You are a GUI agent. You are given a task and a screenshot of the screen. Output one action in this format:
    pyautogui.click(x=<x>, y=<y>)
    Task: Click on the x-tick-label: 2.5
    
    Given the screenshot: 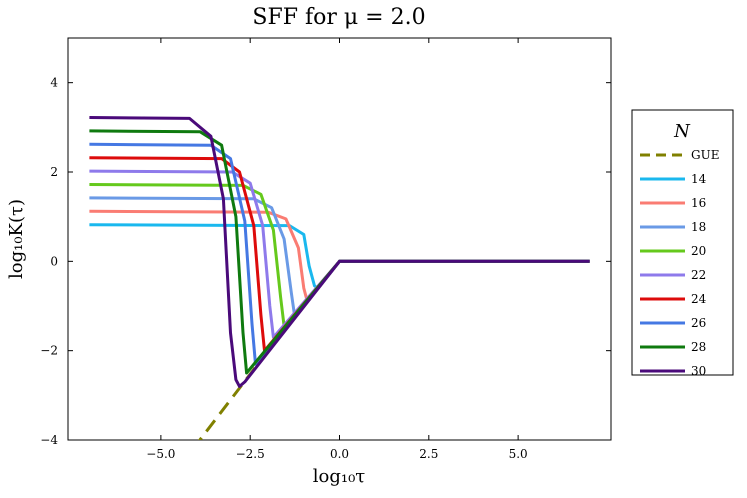 What is the action you would take?
    pyautogui.click(x=428, y=454)
    